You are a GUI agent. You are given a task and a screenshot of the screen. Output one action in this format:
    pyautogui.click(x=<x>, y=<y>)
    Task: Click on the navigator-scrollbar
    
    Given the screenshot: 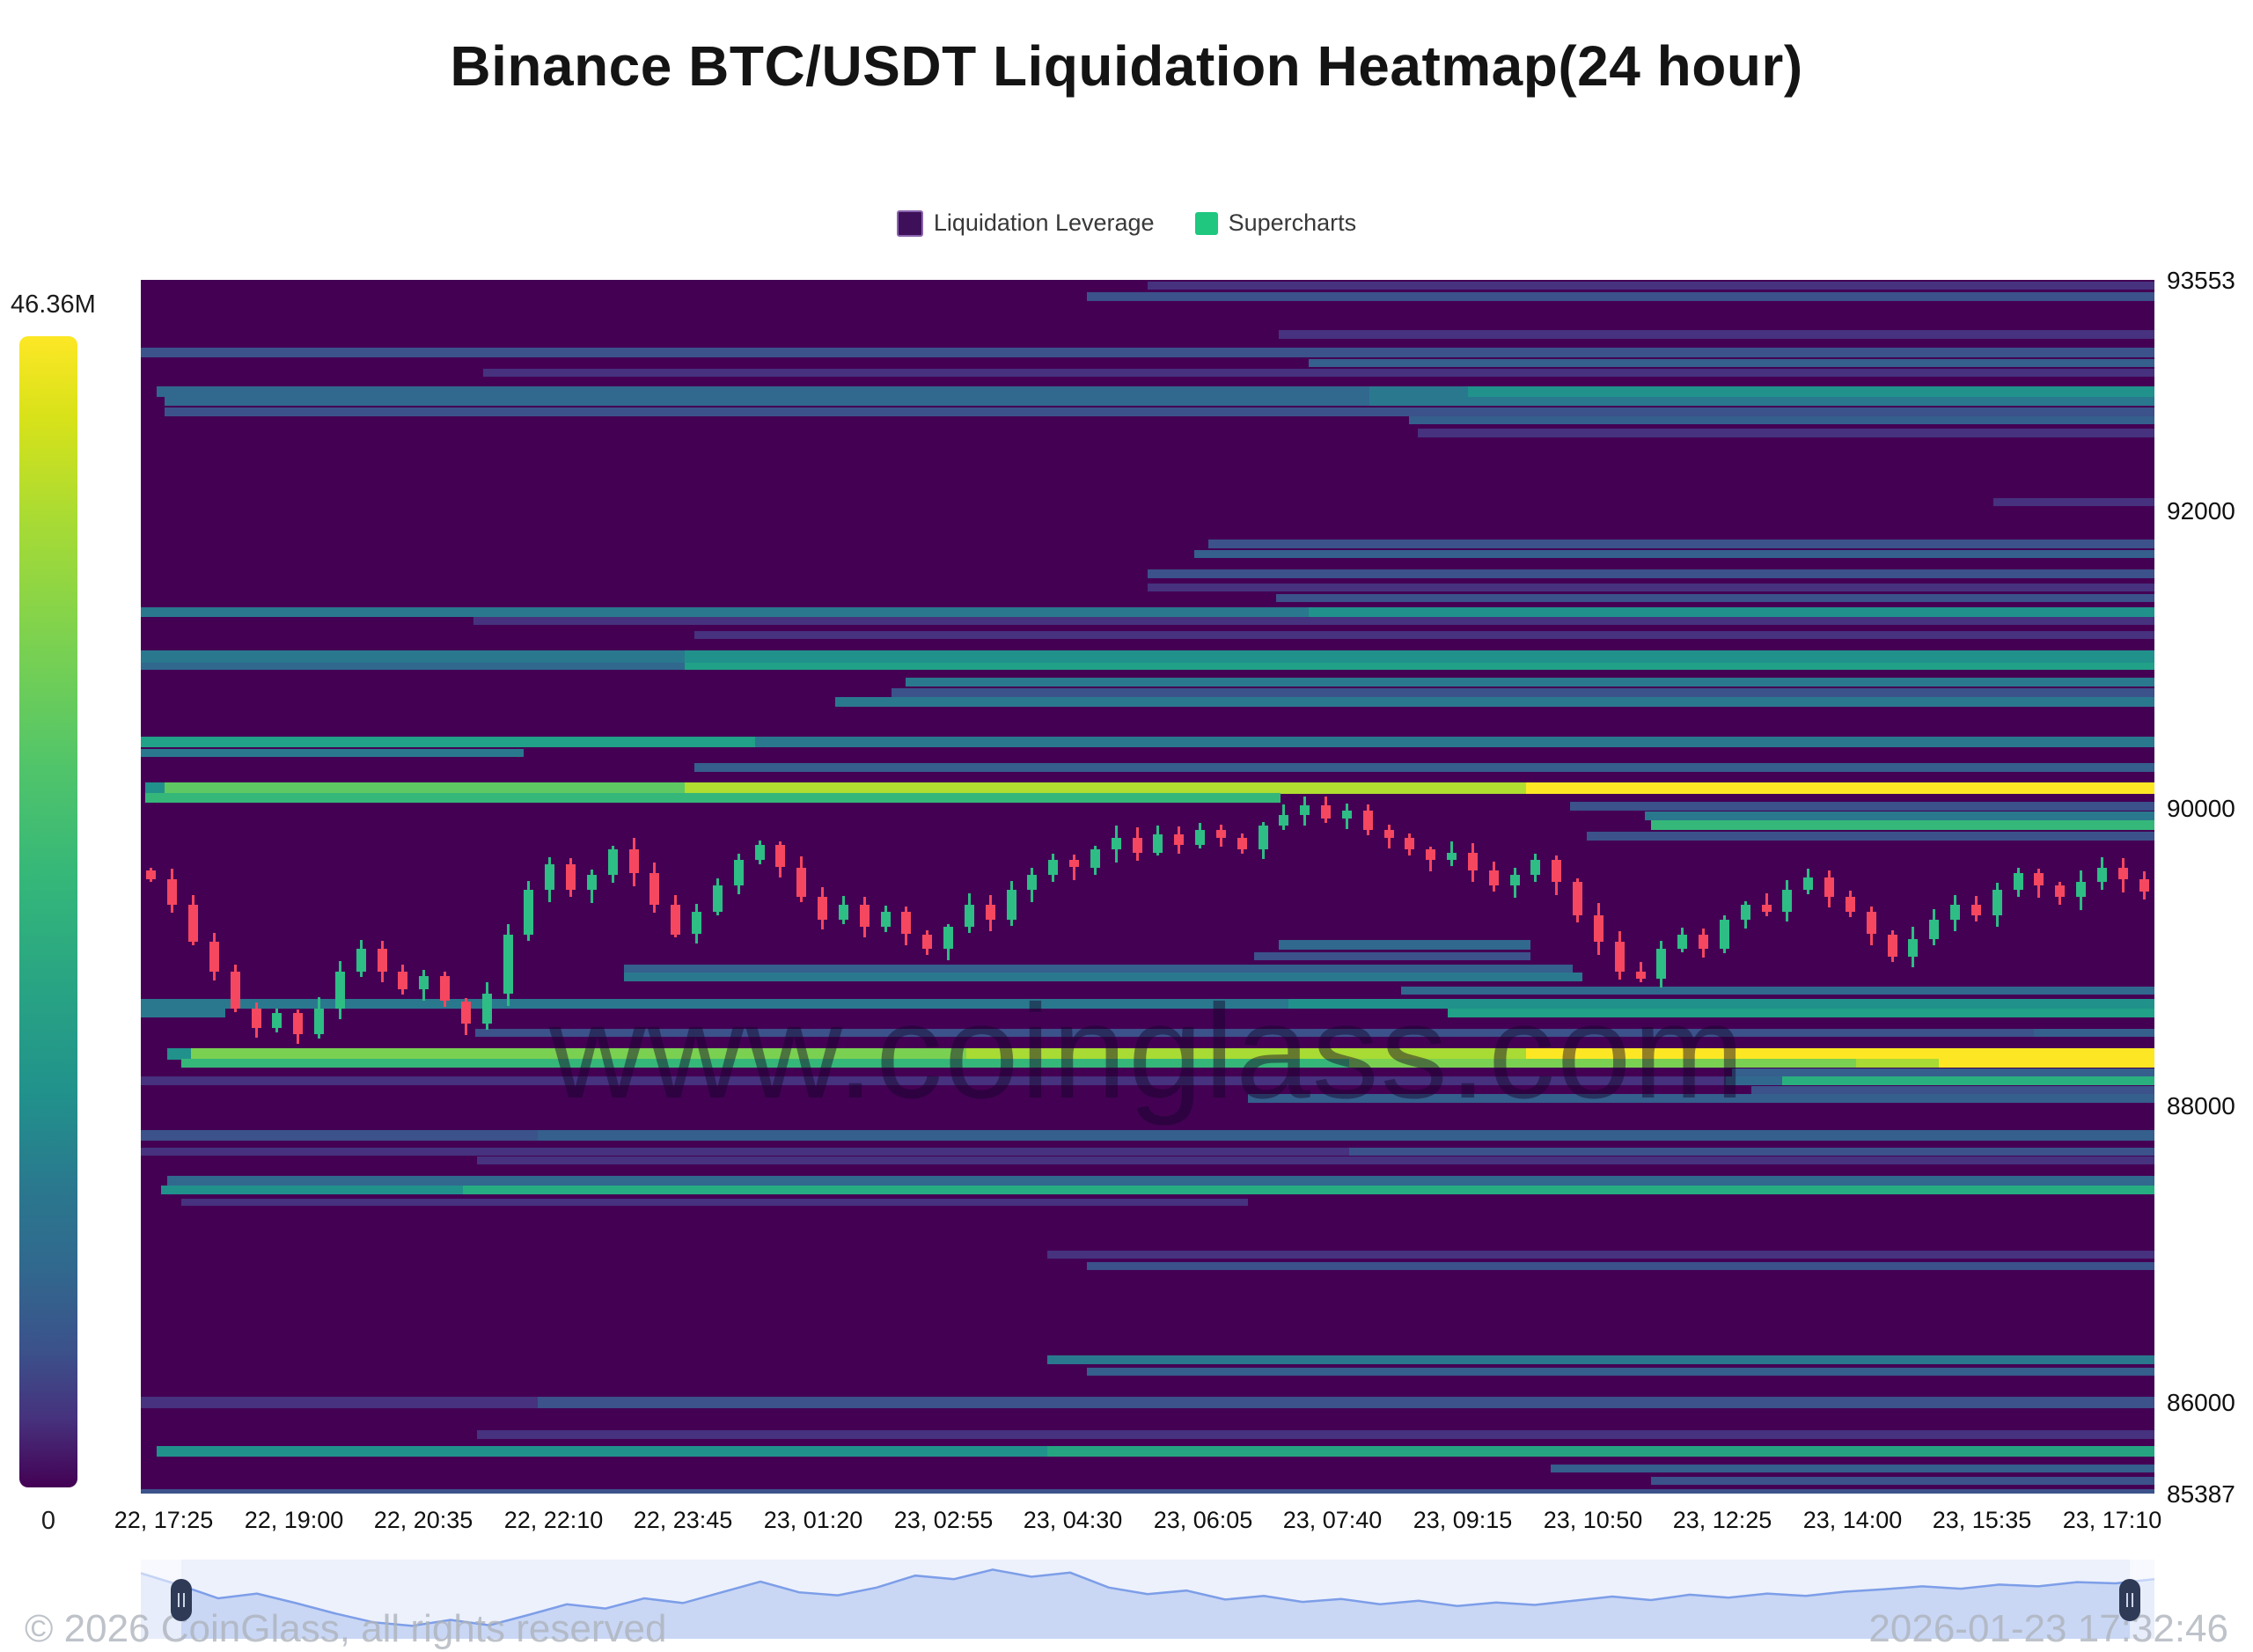 What is the action you would take?
    pyautogui.click(x=1147, y=1599)
    